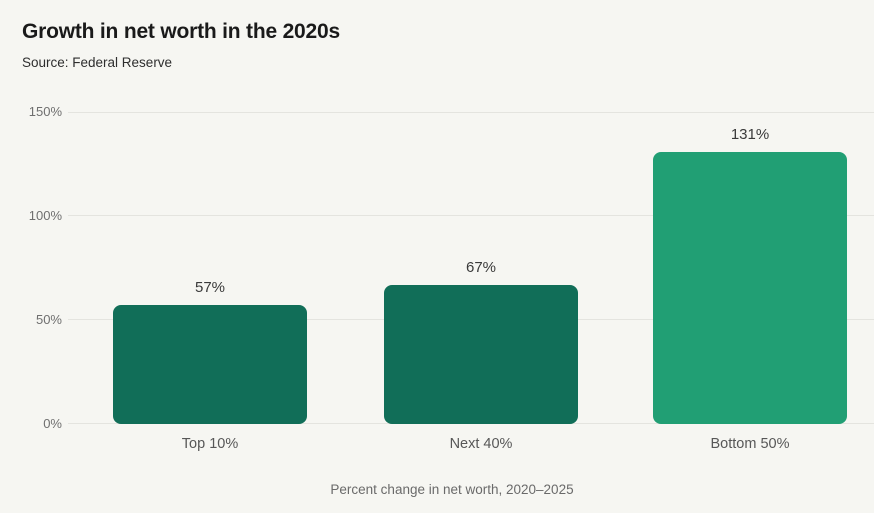 This screenshot has width=874, height=513. I want to click on bar-value-label-next-40: 67%, so click(481, 267).